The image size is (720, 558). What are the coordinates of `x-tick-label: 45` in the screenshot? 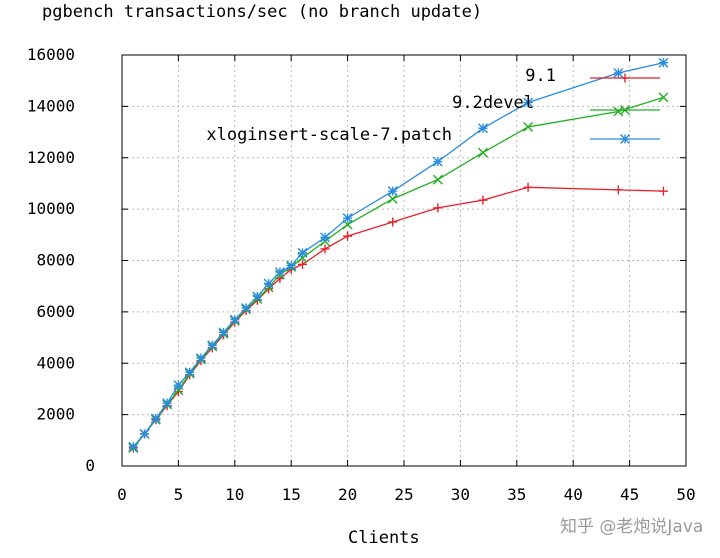 It's located at (629, 494).